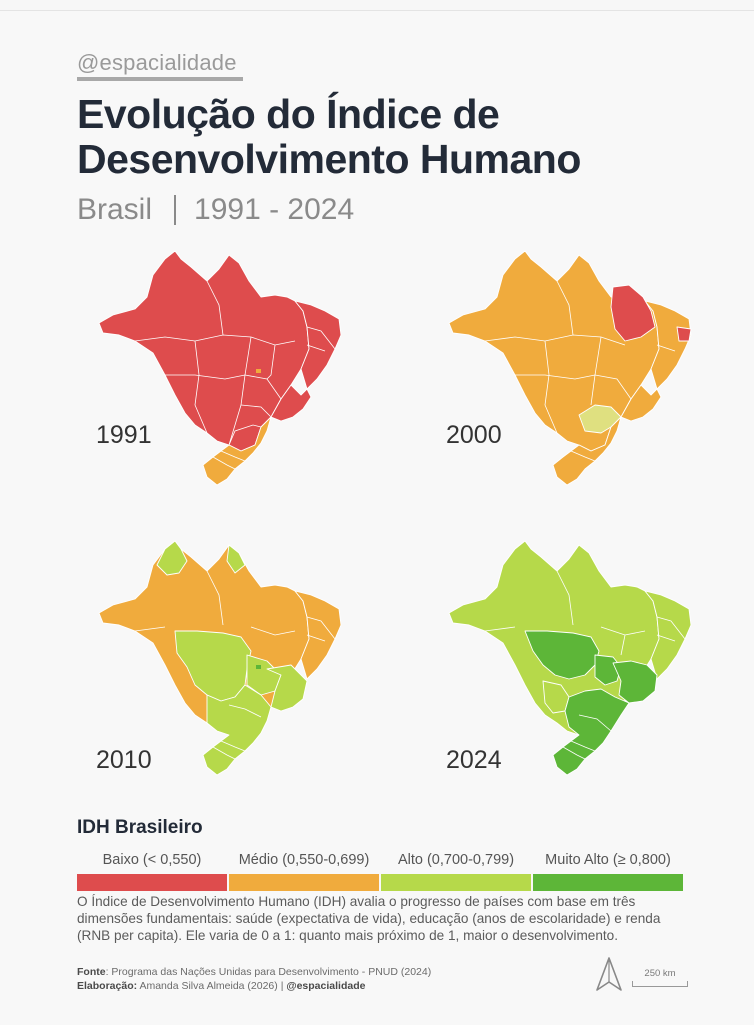 The width and height of the screenshot is (754, 1025). What do you see at coordinates (608, 860) in the screenshot?
I see `legend-label: Muito Alto (≥ 0,800)` at bounding box center [608, 860].